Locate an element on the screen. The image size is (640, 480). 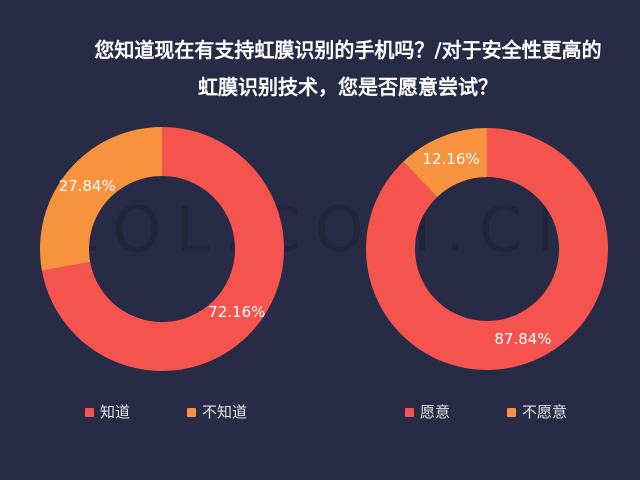
legend-awareness: 知道 不知道 is located at coordinates (166, 412).